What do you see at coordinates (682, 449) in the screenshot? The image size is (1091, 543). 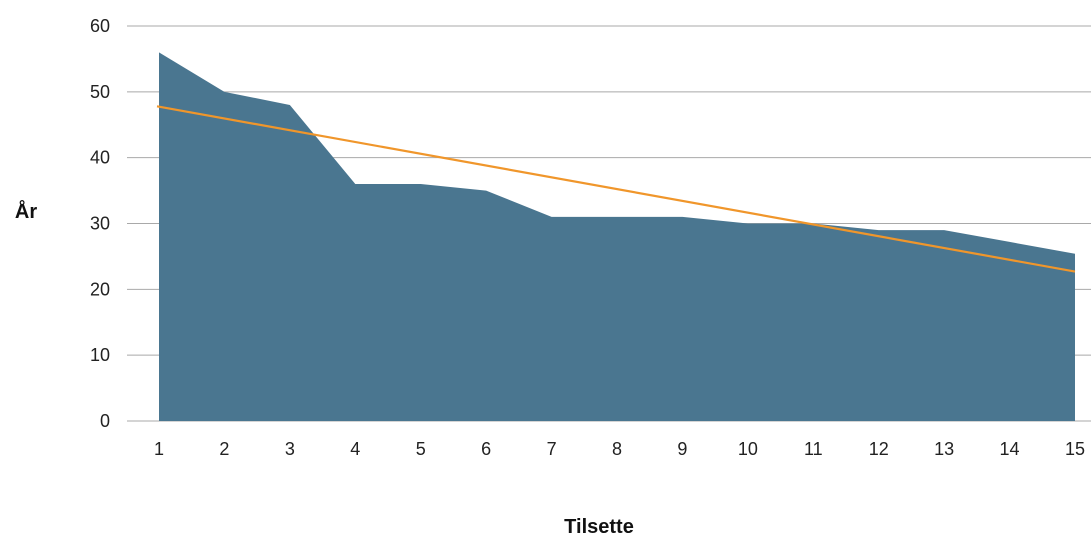 I see `x-tick-label: 9` at bounding box center [682, 449].